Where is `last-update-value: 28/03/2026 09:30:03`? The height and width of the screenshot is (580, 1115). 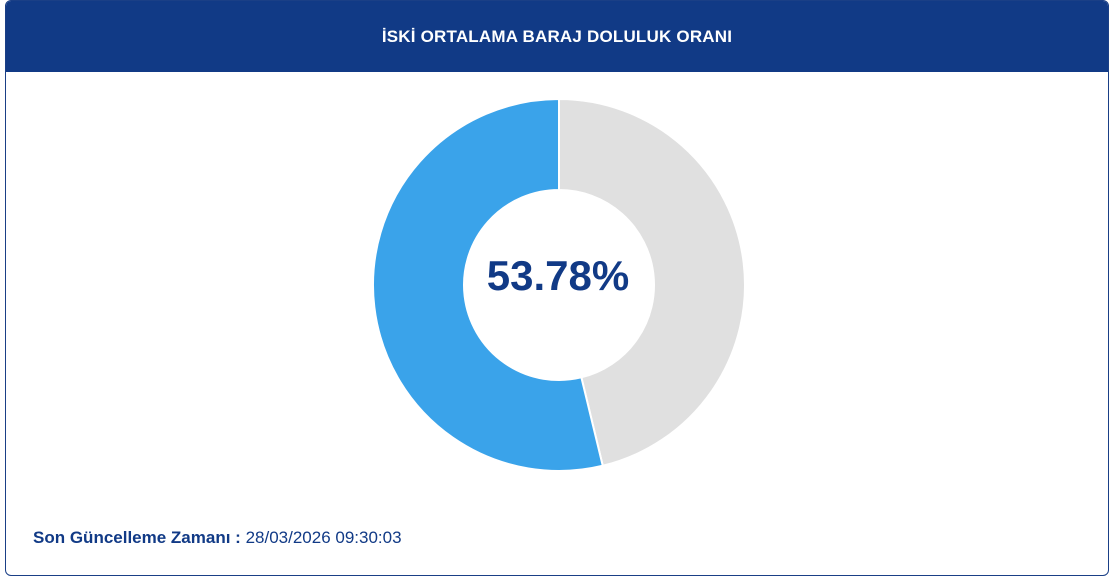 last-update-value: 28/03/2026 09:30:03 is located at coordinates (323, 537).